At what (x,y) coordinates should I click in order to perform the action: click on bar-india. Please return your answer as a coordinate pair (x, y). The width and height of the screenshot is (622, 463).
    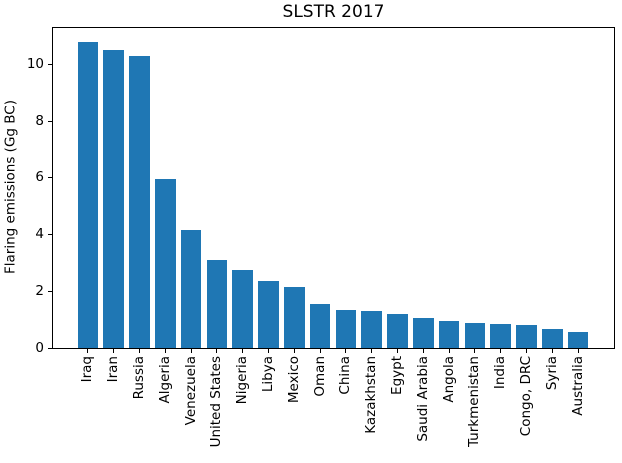
    Looking at the image, I should click on (500, 335).